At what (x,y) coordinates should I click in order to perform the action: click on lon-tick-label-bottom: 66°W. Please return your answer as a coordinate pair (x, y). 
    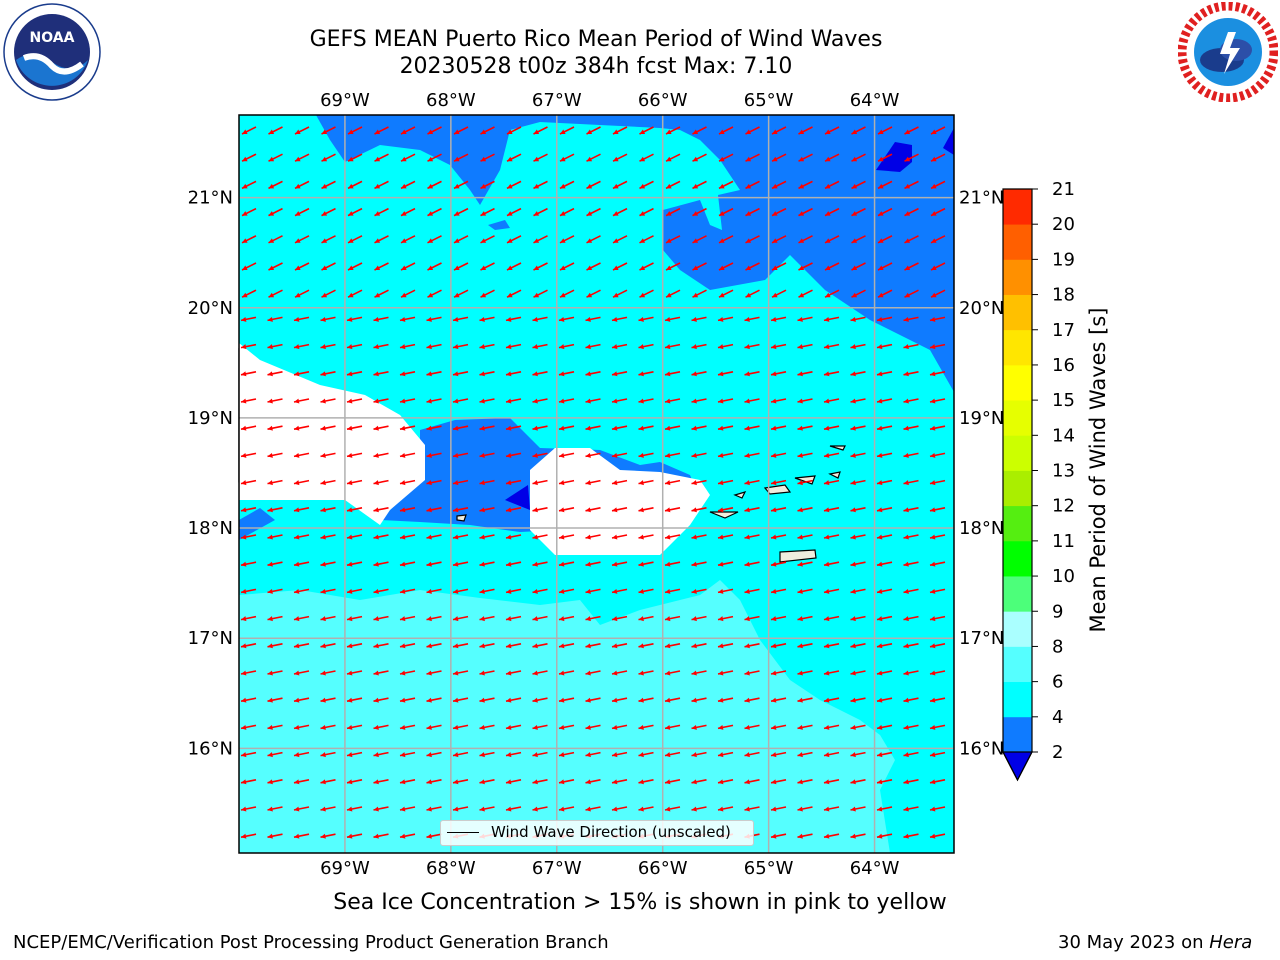
    Looking at the image, I should click on (663, 868).